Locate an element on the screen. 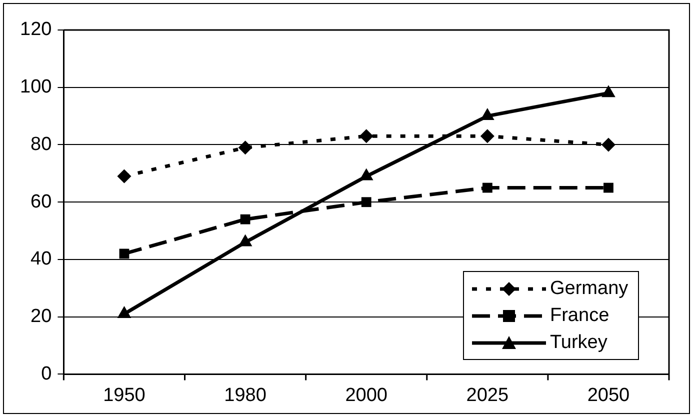  legend-label: Germany is located at coordinates (589, 289).